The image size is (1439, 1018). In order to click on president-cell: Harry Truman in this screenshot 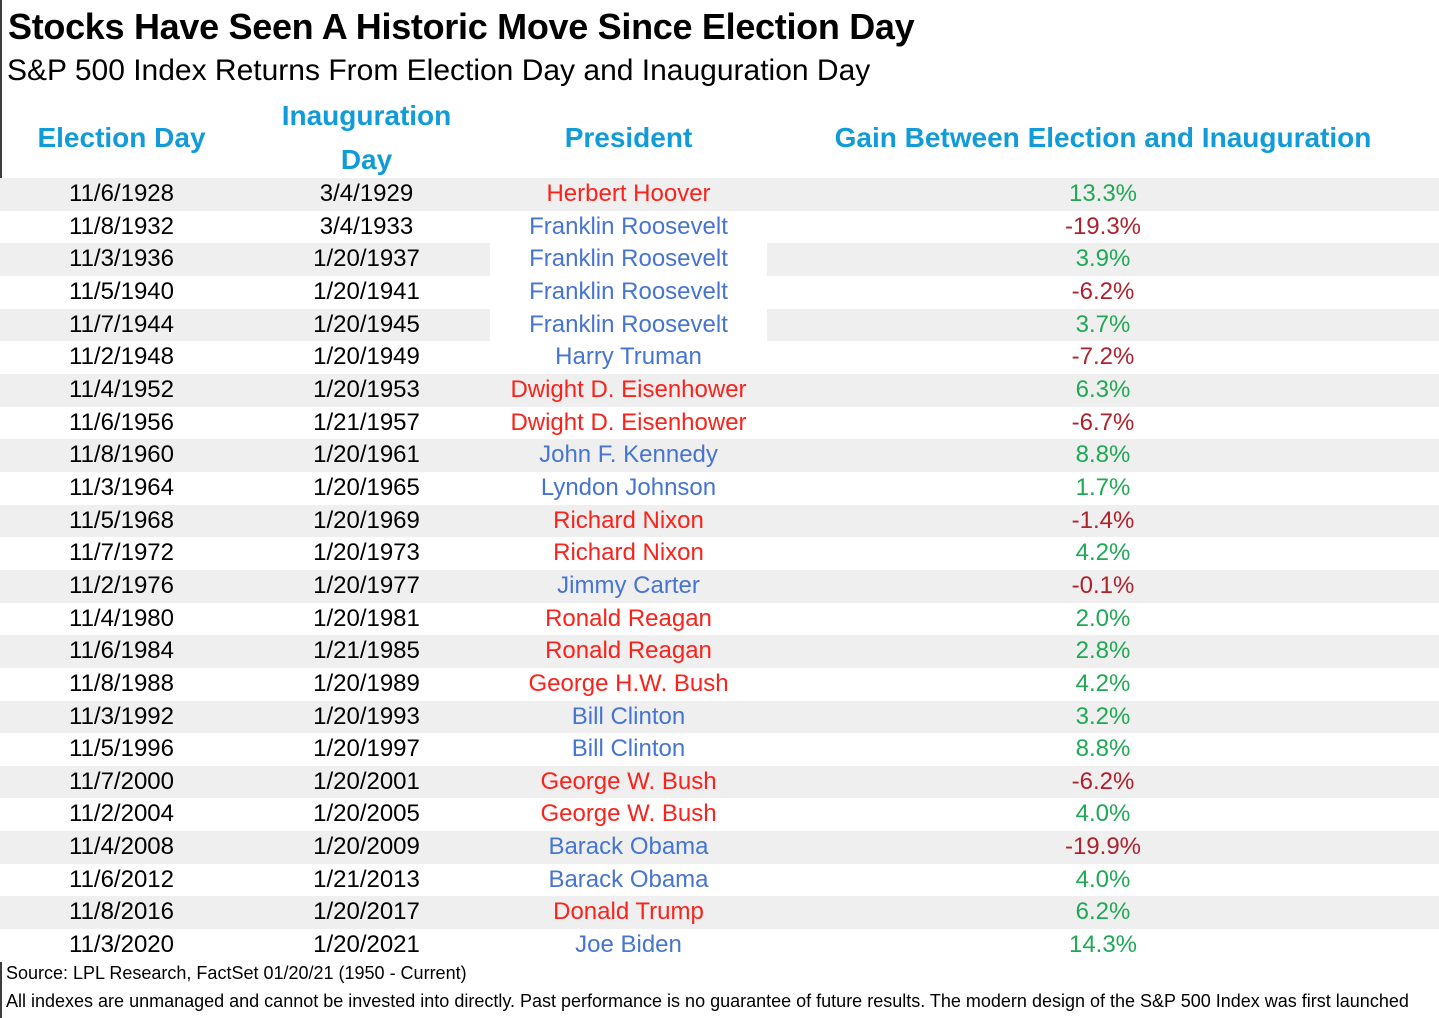, I will do `click(628, 357)`.